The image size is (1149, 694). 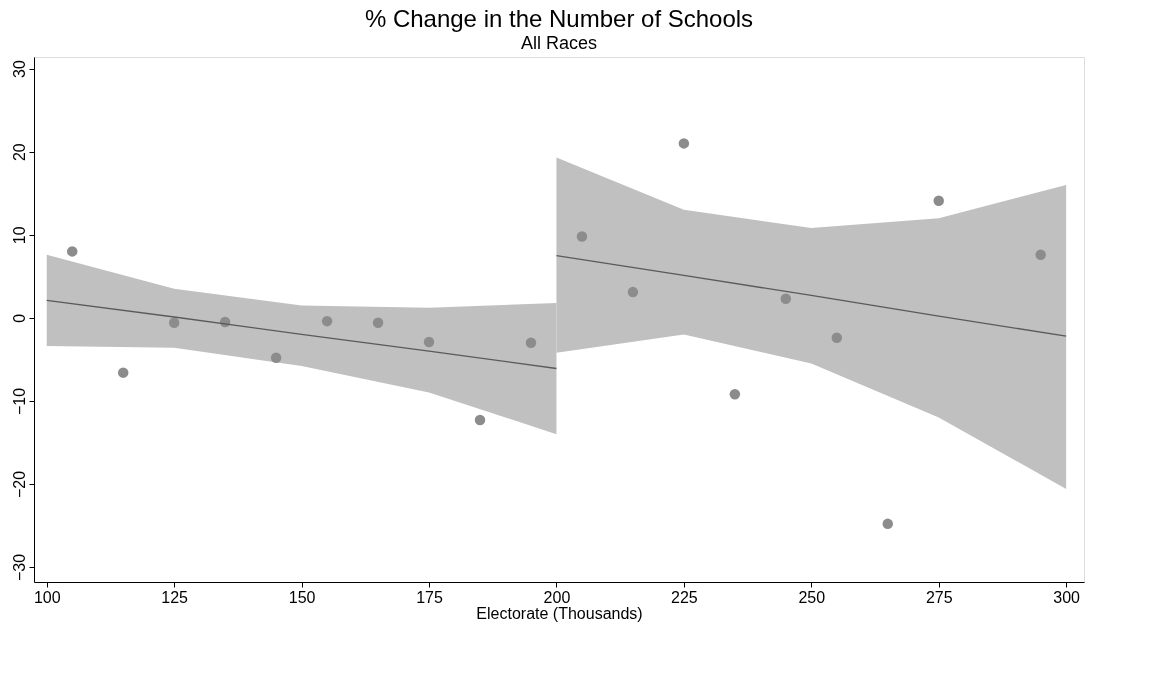 What do you see at coordinates (19, 69) in the screenshot?
I see `y-tick-label: 30` at bounding box center [19, 69].